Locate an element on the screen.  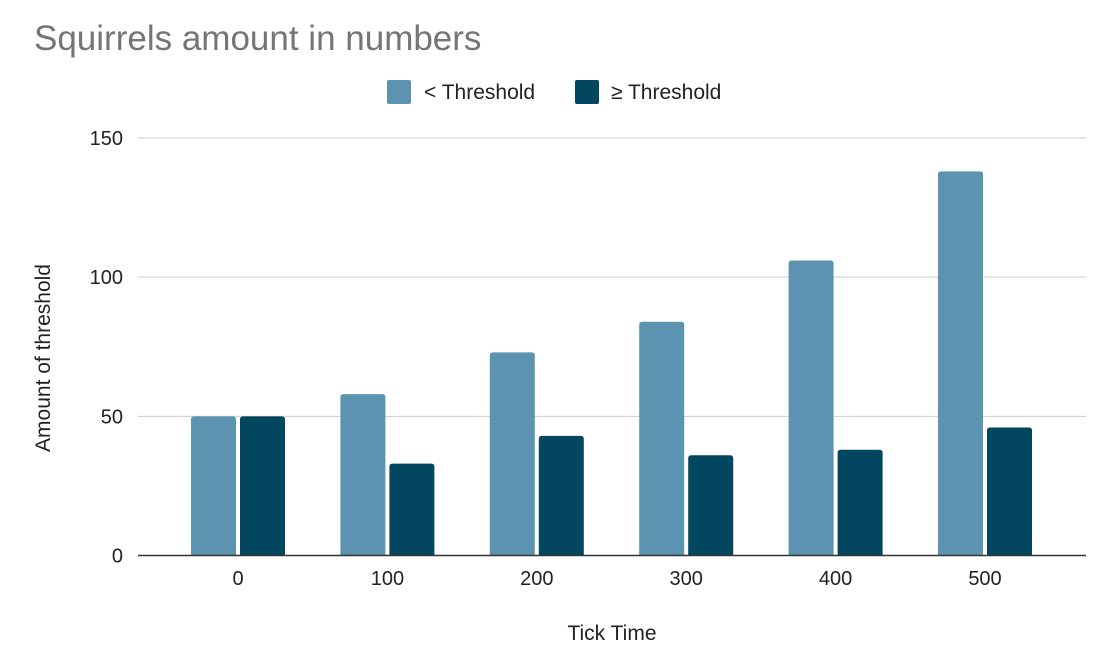
y-tick-label: 150 is located at coordinates (106, 139).